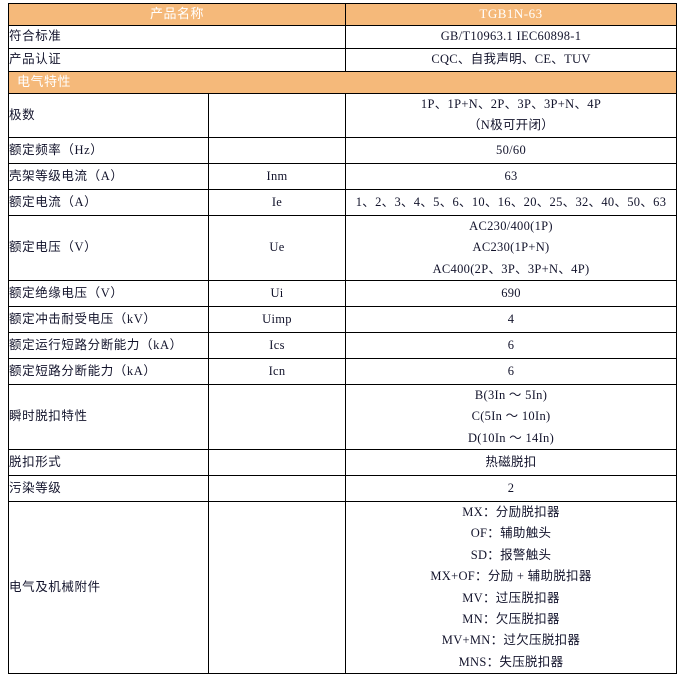 The height and width of the screenshot is (674, 683). I want to click on header-param-label: 产品名称, so click(177, 14).